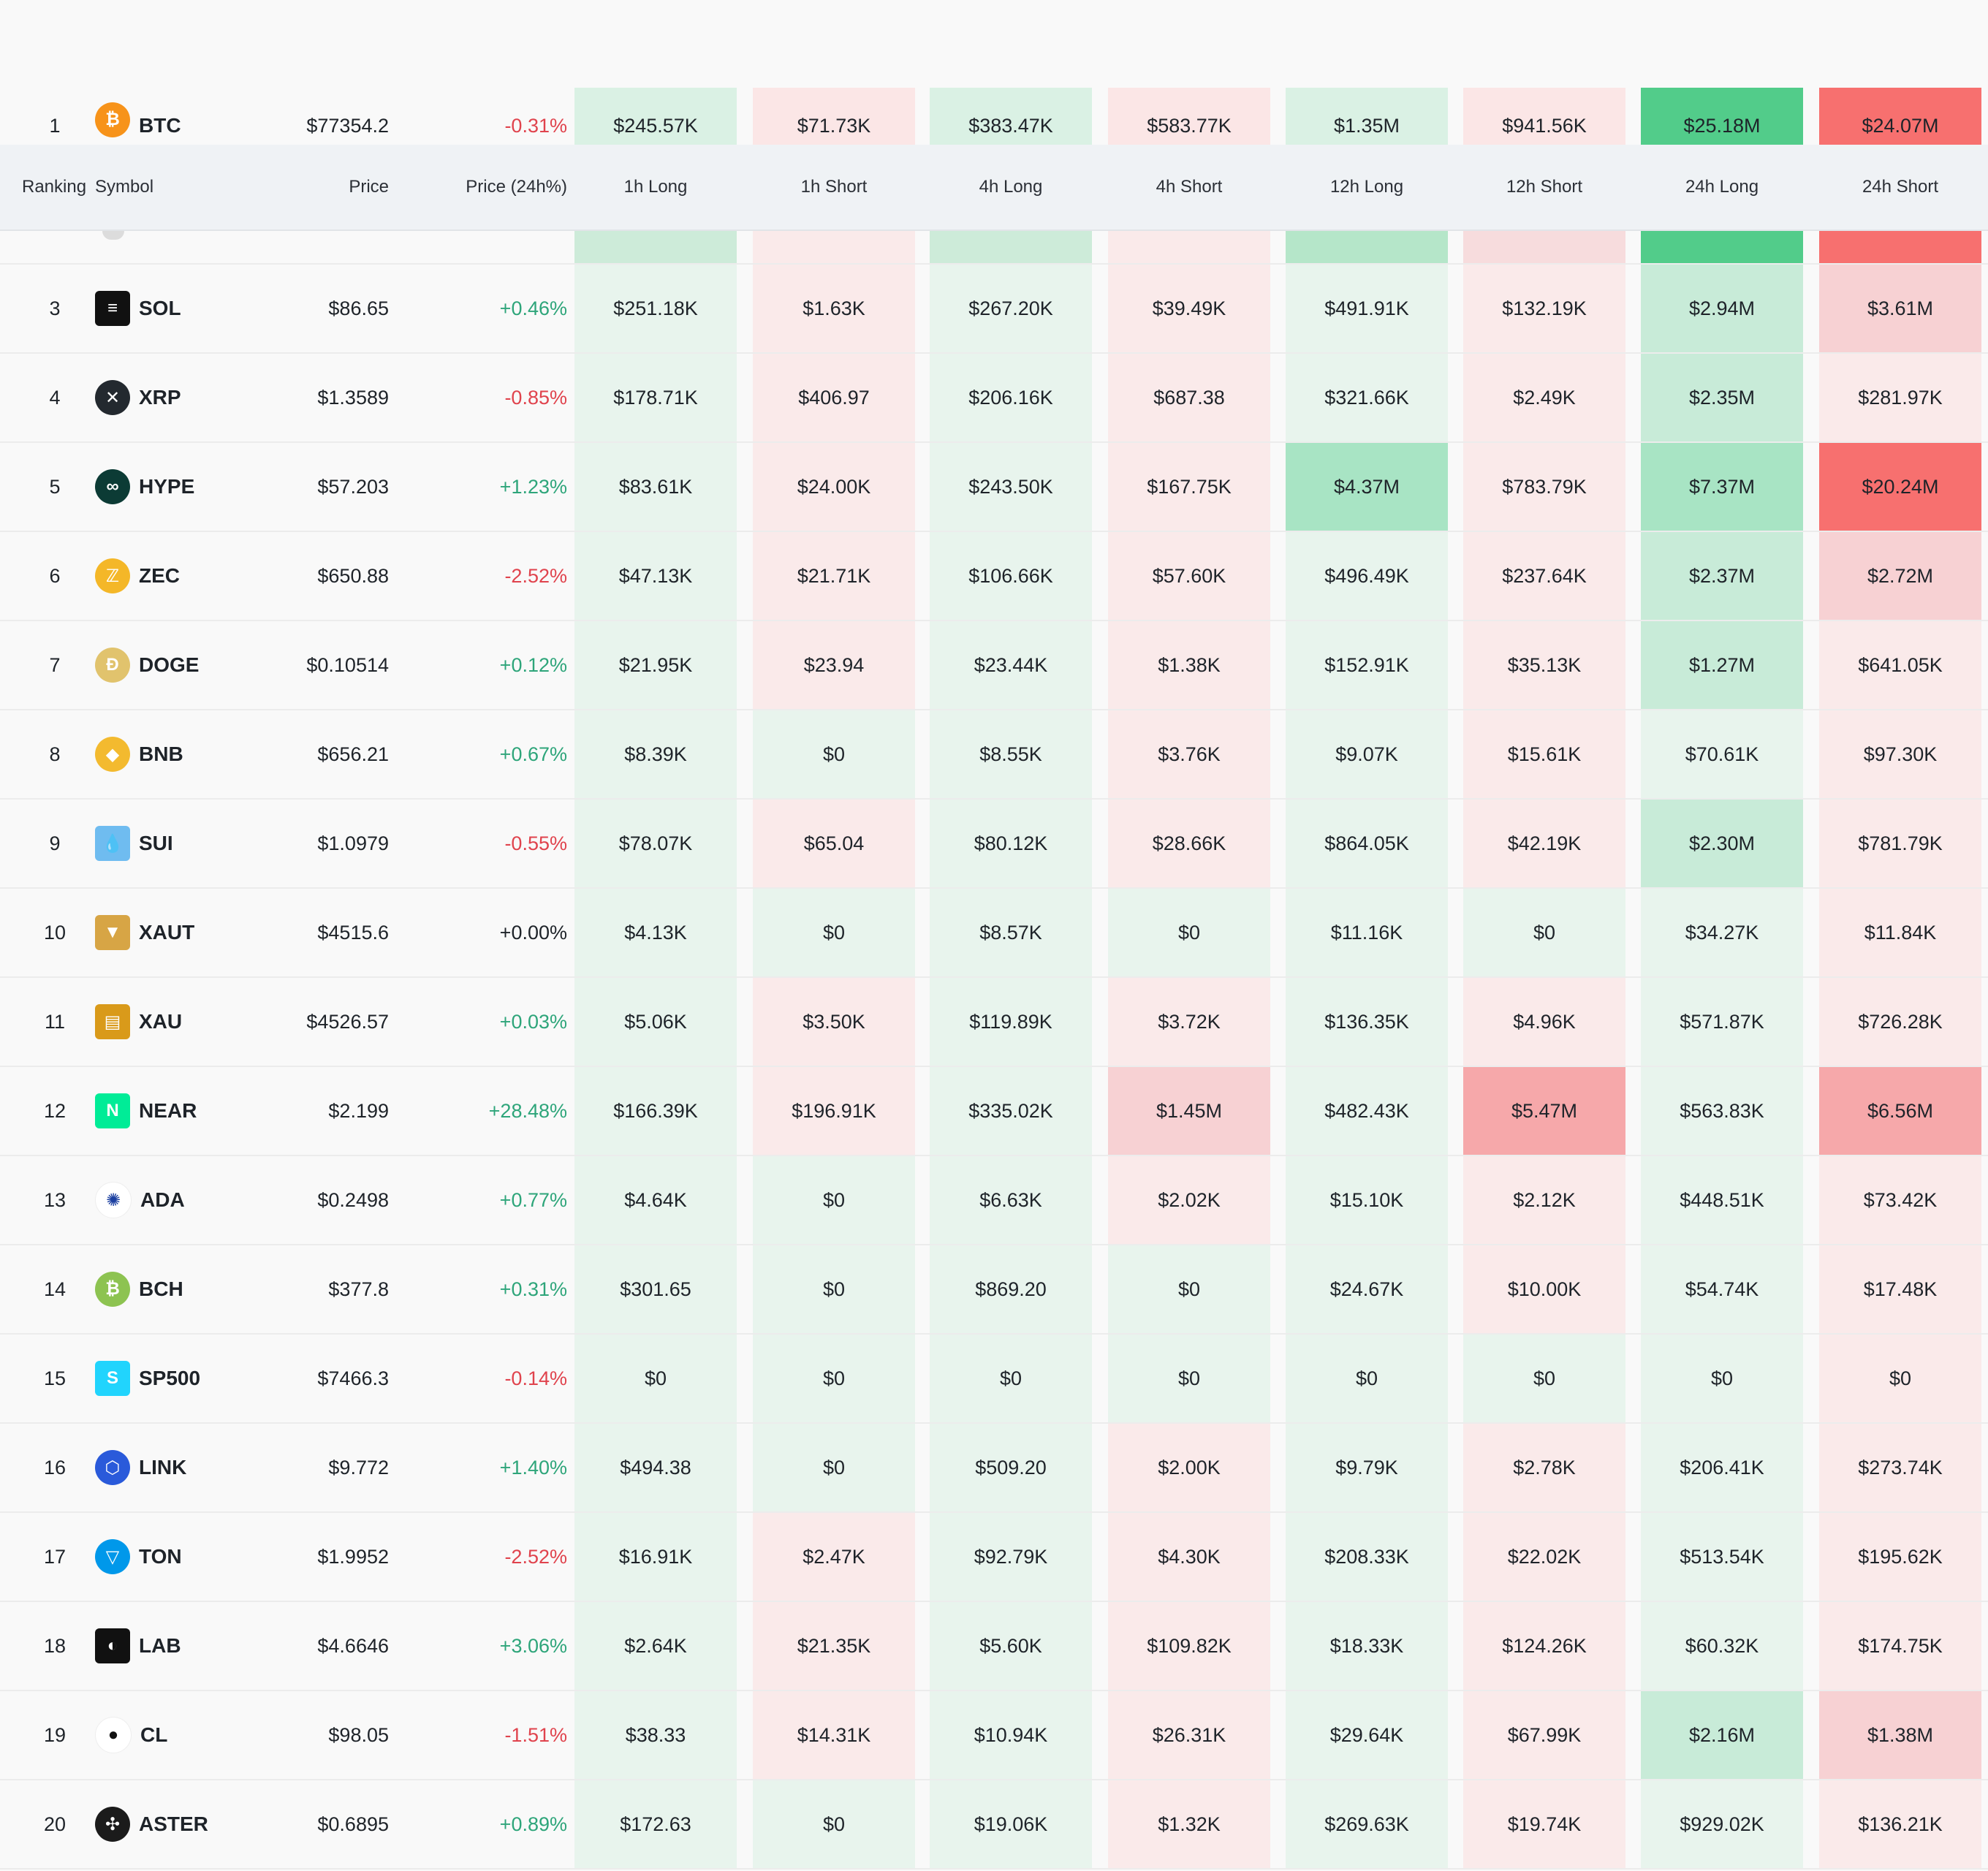 Image resolution: width=1988 pixels, height=1871 pixels. What do you see at coordinates (1367, 843) in the screenshot?
I see `12h-long-cell: $864.05K` at bounding box center [1367, 843].